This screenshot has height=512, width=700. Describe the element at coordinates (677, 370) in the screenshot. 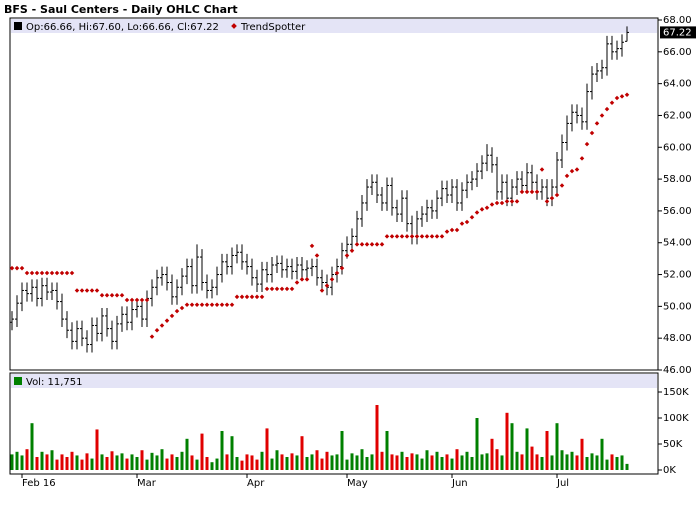

I see `y-tick-label: 46.00` at that location.